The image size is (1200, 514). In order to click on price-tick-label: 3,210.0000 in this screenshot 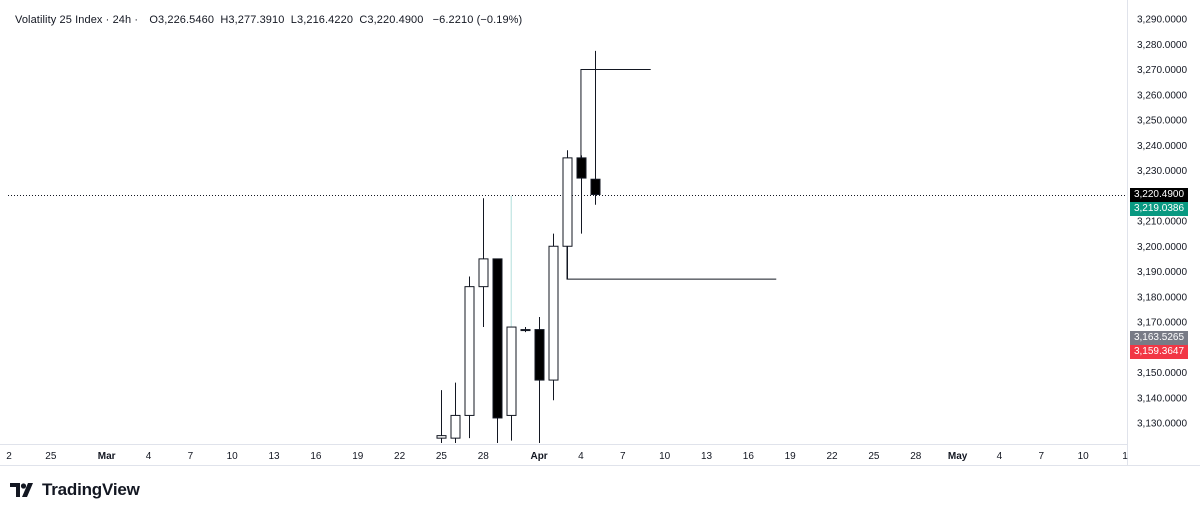, I will do `click(1162, 222)`.